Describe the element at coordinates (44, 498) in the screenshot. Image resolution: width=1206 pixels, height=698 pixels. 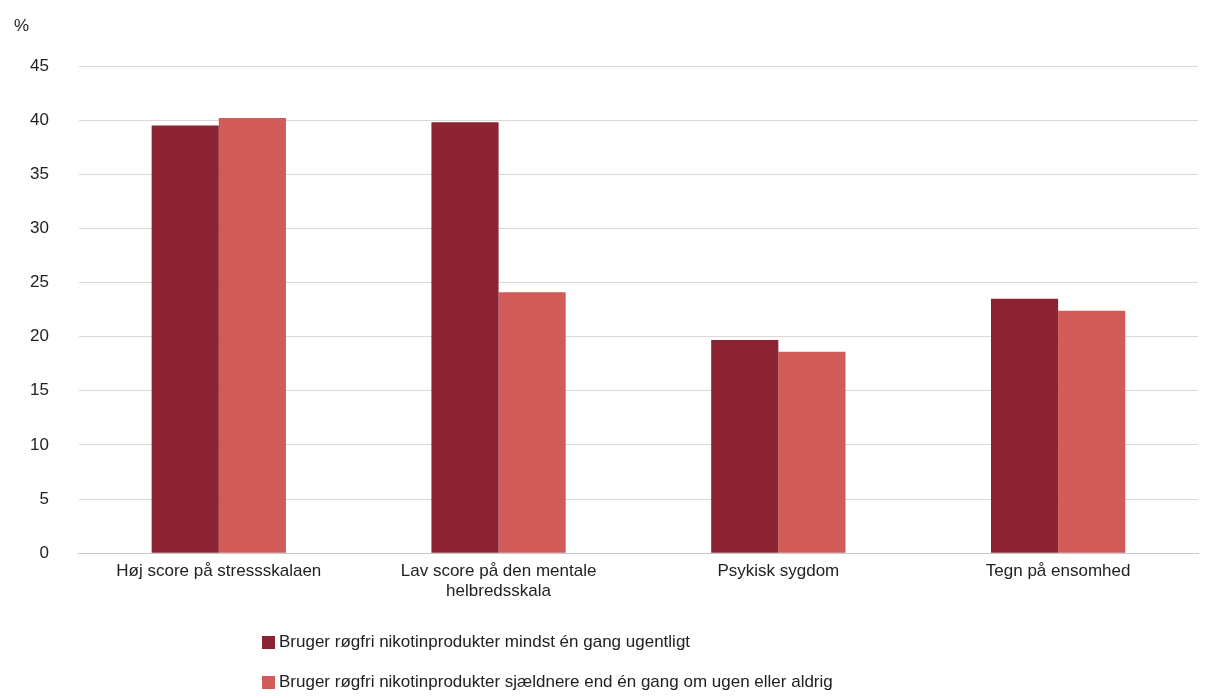
I see `y-tick-label: 5` at that location.